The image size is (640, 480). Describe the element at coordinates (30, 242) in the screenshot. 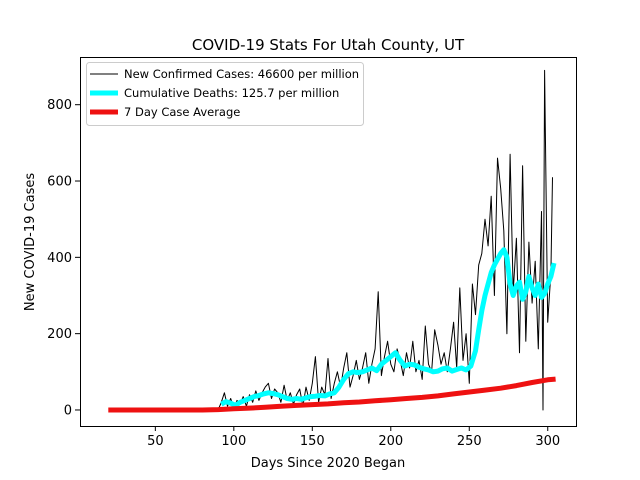

I see `y-axis-title: New COVID-19 Cases` at that location.